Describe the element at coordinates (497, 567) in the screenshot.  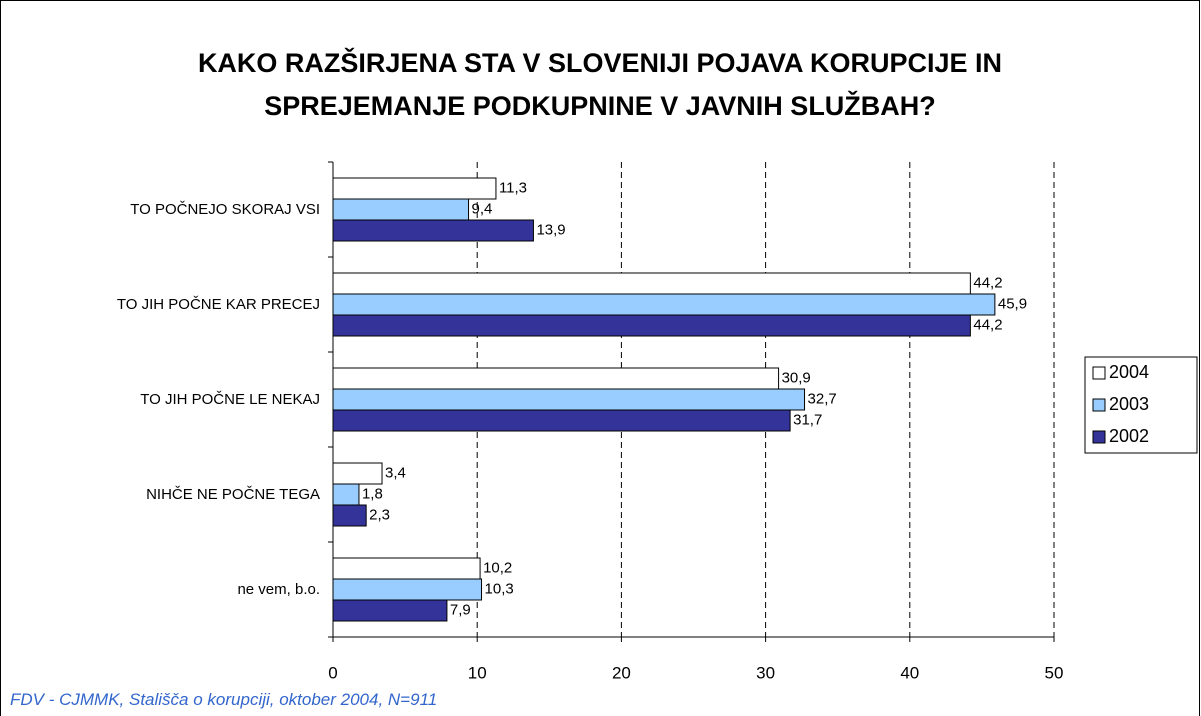
I see `data-label: 10,2` at that location.